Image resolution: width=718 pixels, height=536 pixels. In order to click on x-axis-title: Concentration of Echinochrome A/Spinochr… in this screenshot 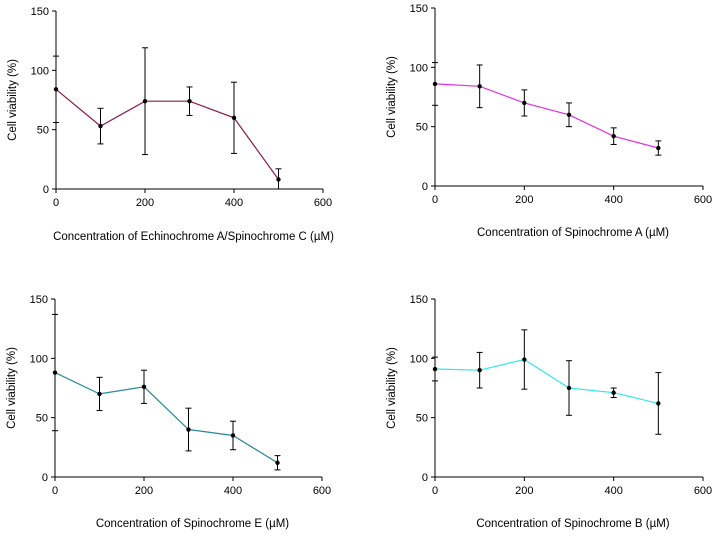, I will do `click(193, 237)`.